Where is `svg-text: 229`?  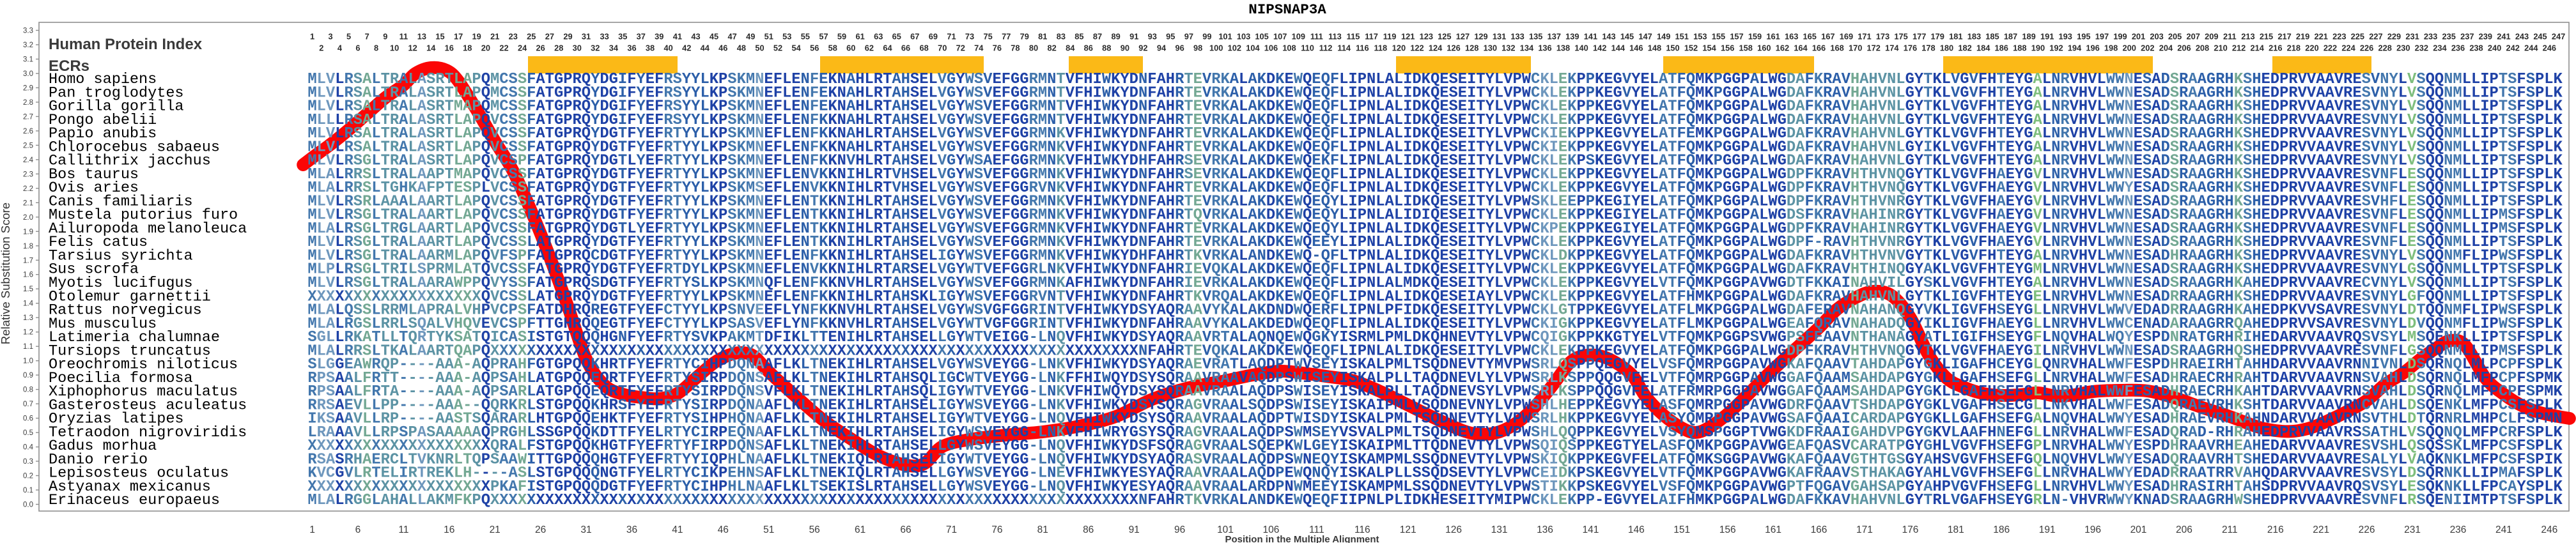 svg-text: 229 is located at coordinates (2394, 37).